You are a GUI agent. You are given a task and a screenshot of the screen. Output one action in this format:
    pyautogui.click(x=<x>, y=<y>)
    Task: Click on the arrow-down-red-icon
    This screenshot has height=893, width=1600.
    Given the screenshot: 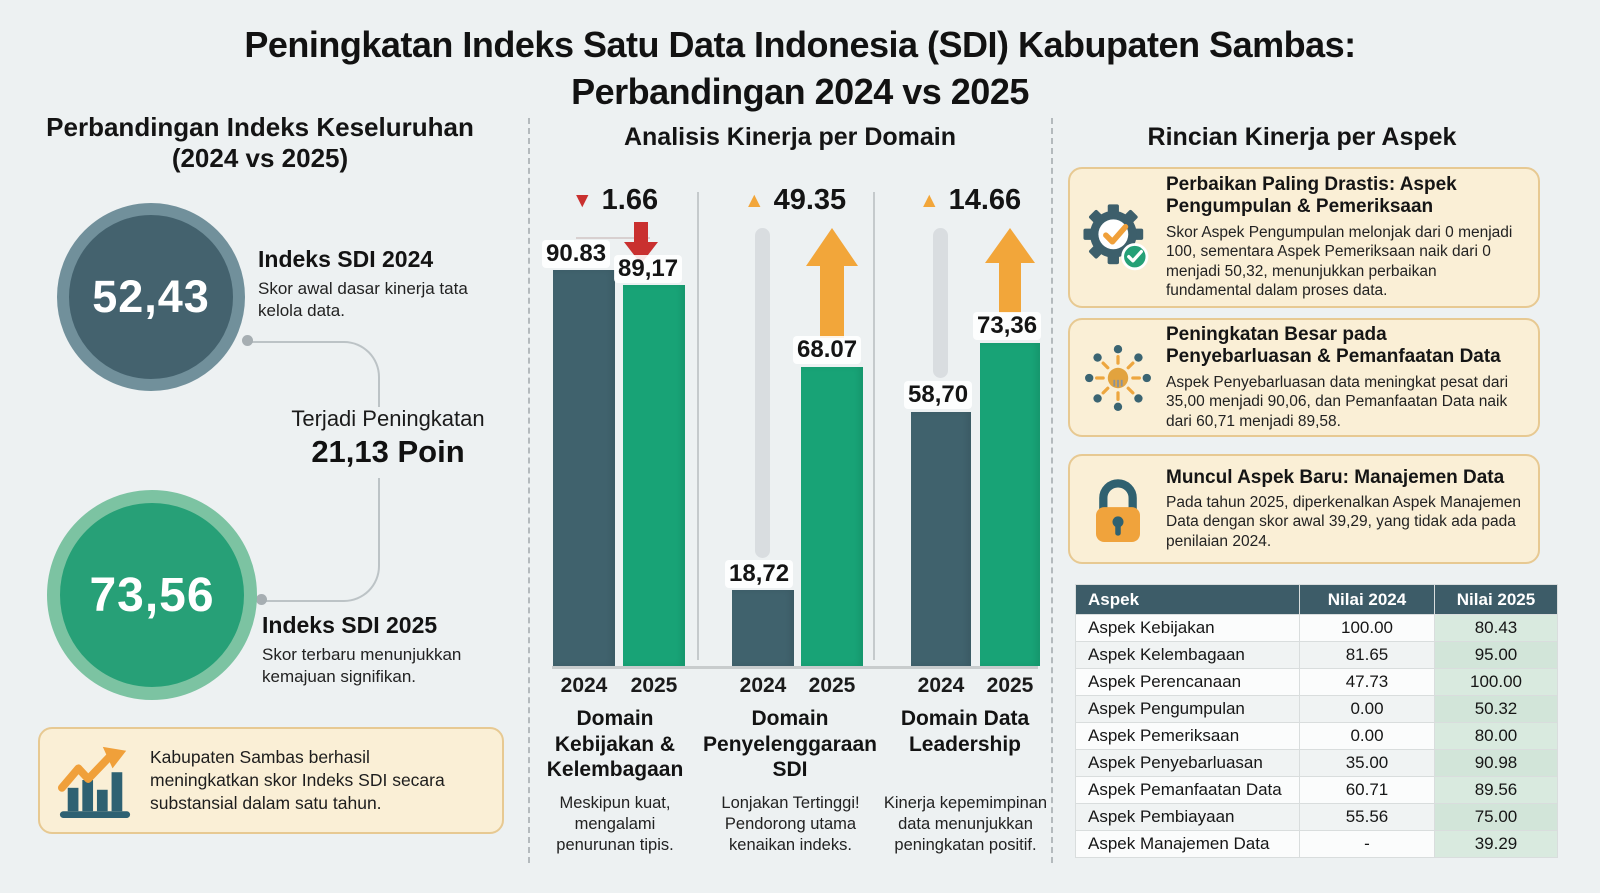 What is the action you would take?
    pyautogui.click(x=641, y=243)
    